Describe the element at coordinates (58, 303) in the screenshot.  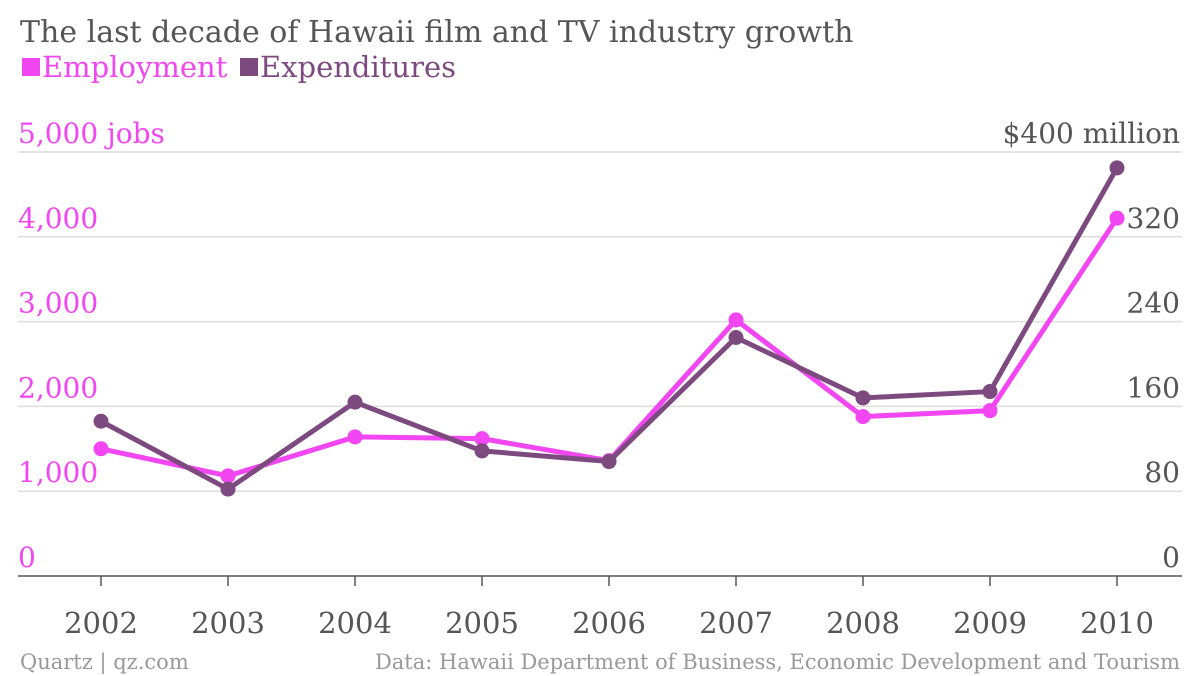
I see `y-left-tick-label: 3,000` at that location.